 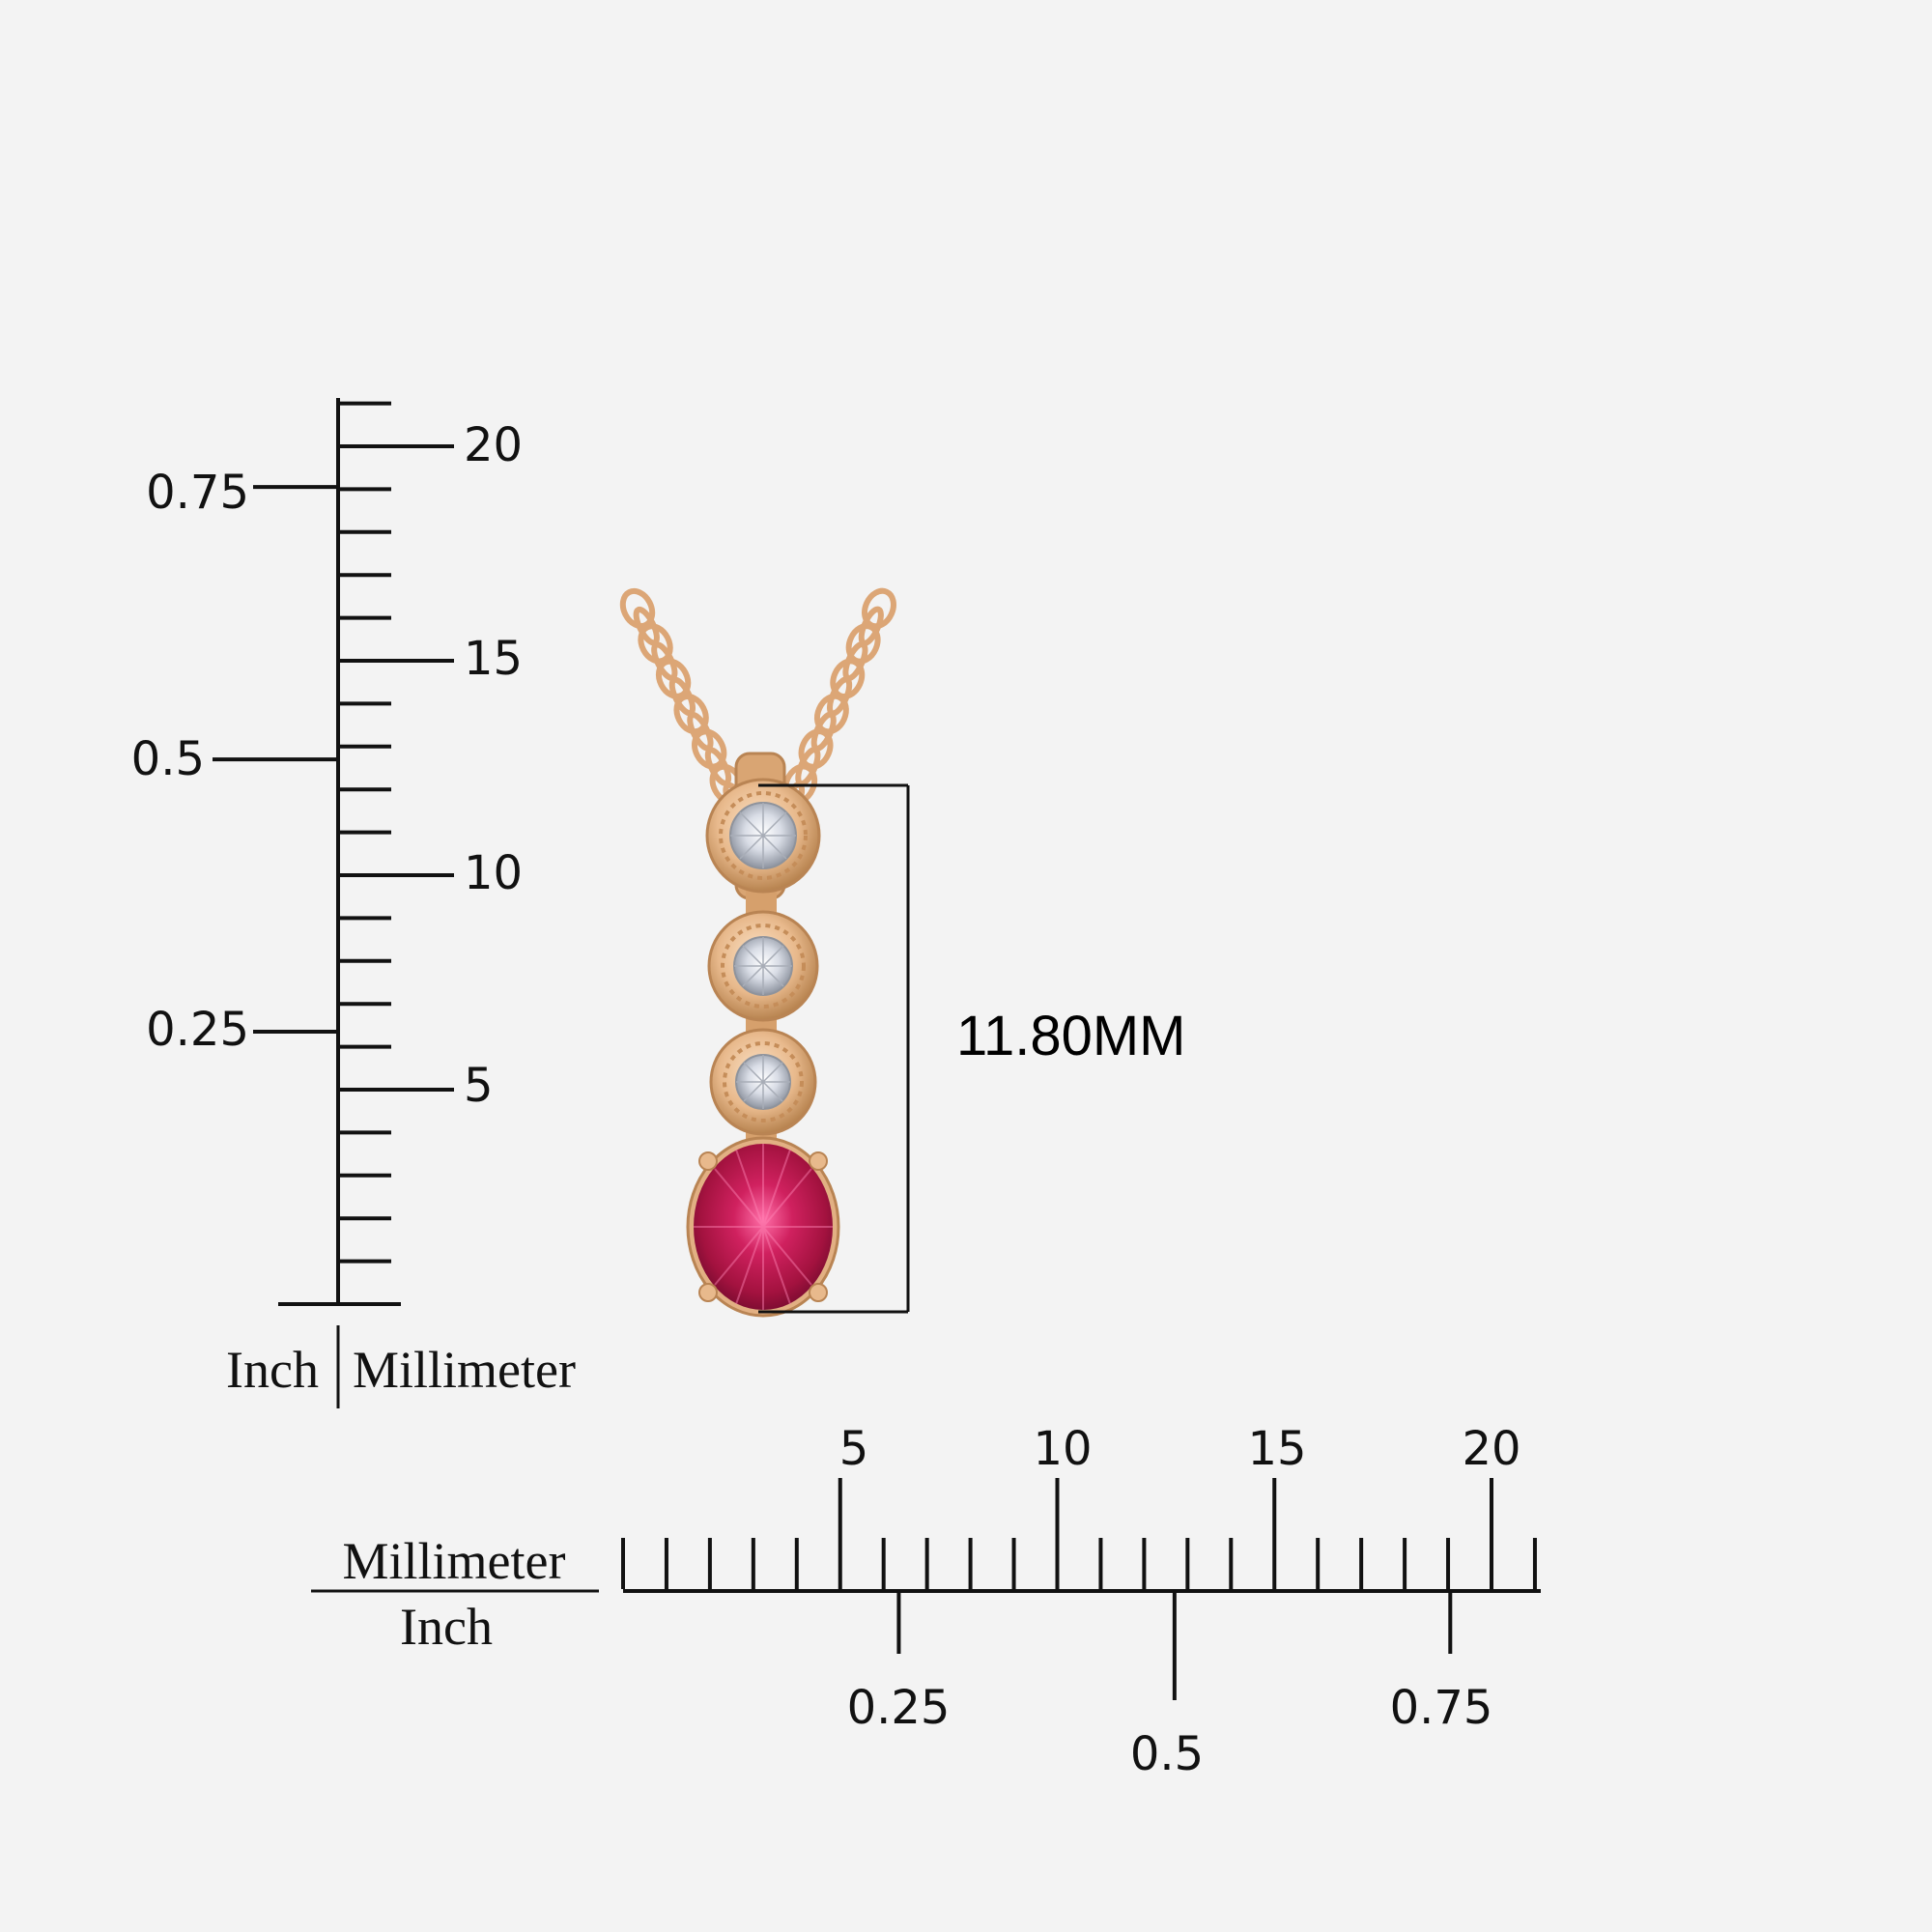 I want to click on horizontal-inch-label-05: 0.5, so click(x=1167, y=1754).